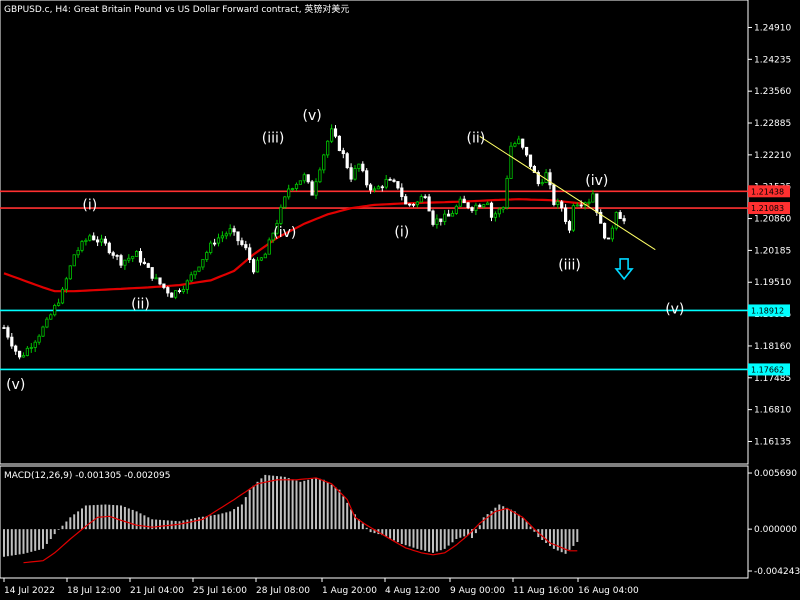 The width and height of the screenshot is (800, 600). Describe the element at coordinates (772, 411) in the screenshot. I see `price-tick-label: 1.16810` at that location.